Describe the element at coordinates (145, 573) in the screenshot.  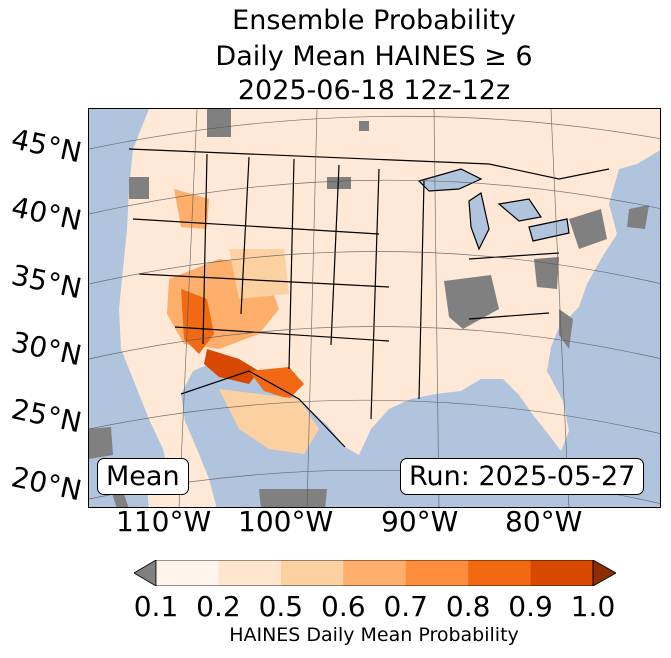
I see `colorbar-under-arrow` at that location.